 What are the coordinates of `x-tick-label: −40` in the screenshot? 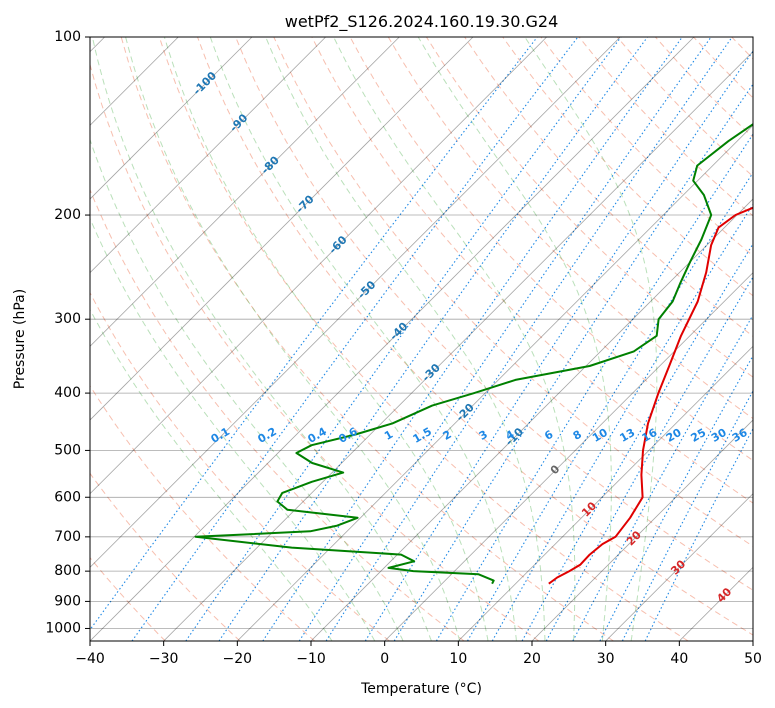 It's located at (90, 659).